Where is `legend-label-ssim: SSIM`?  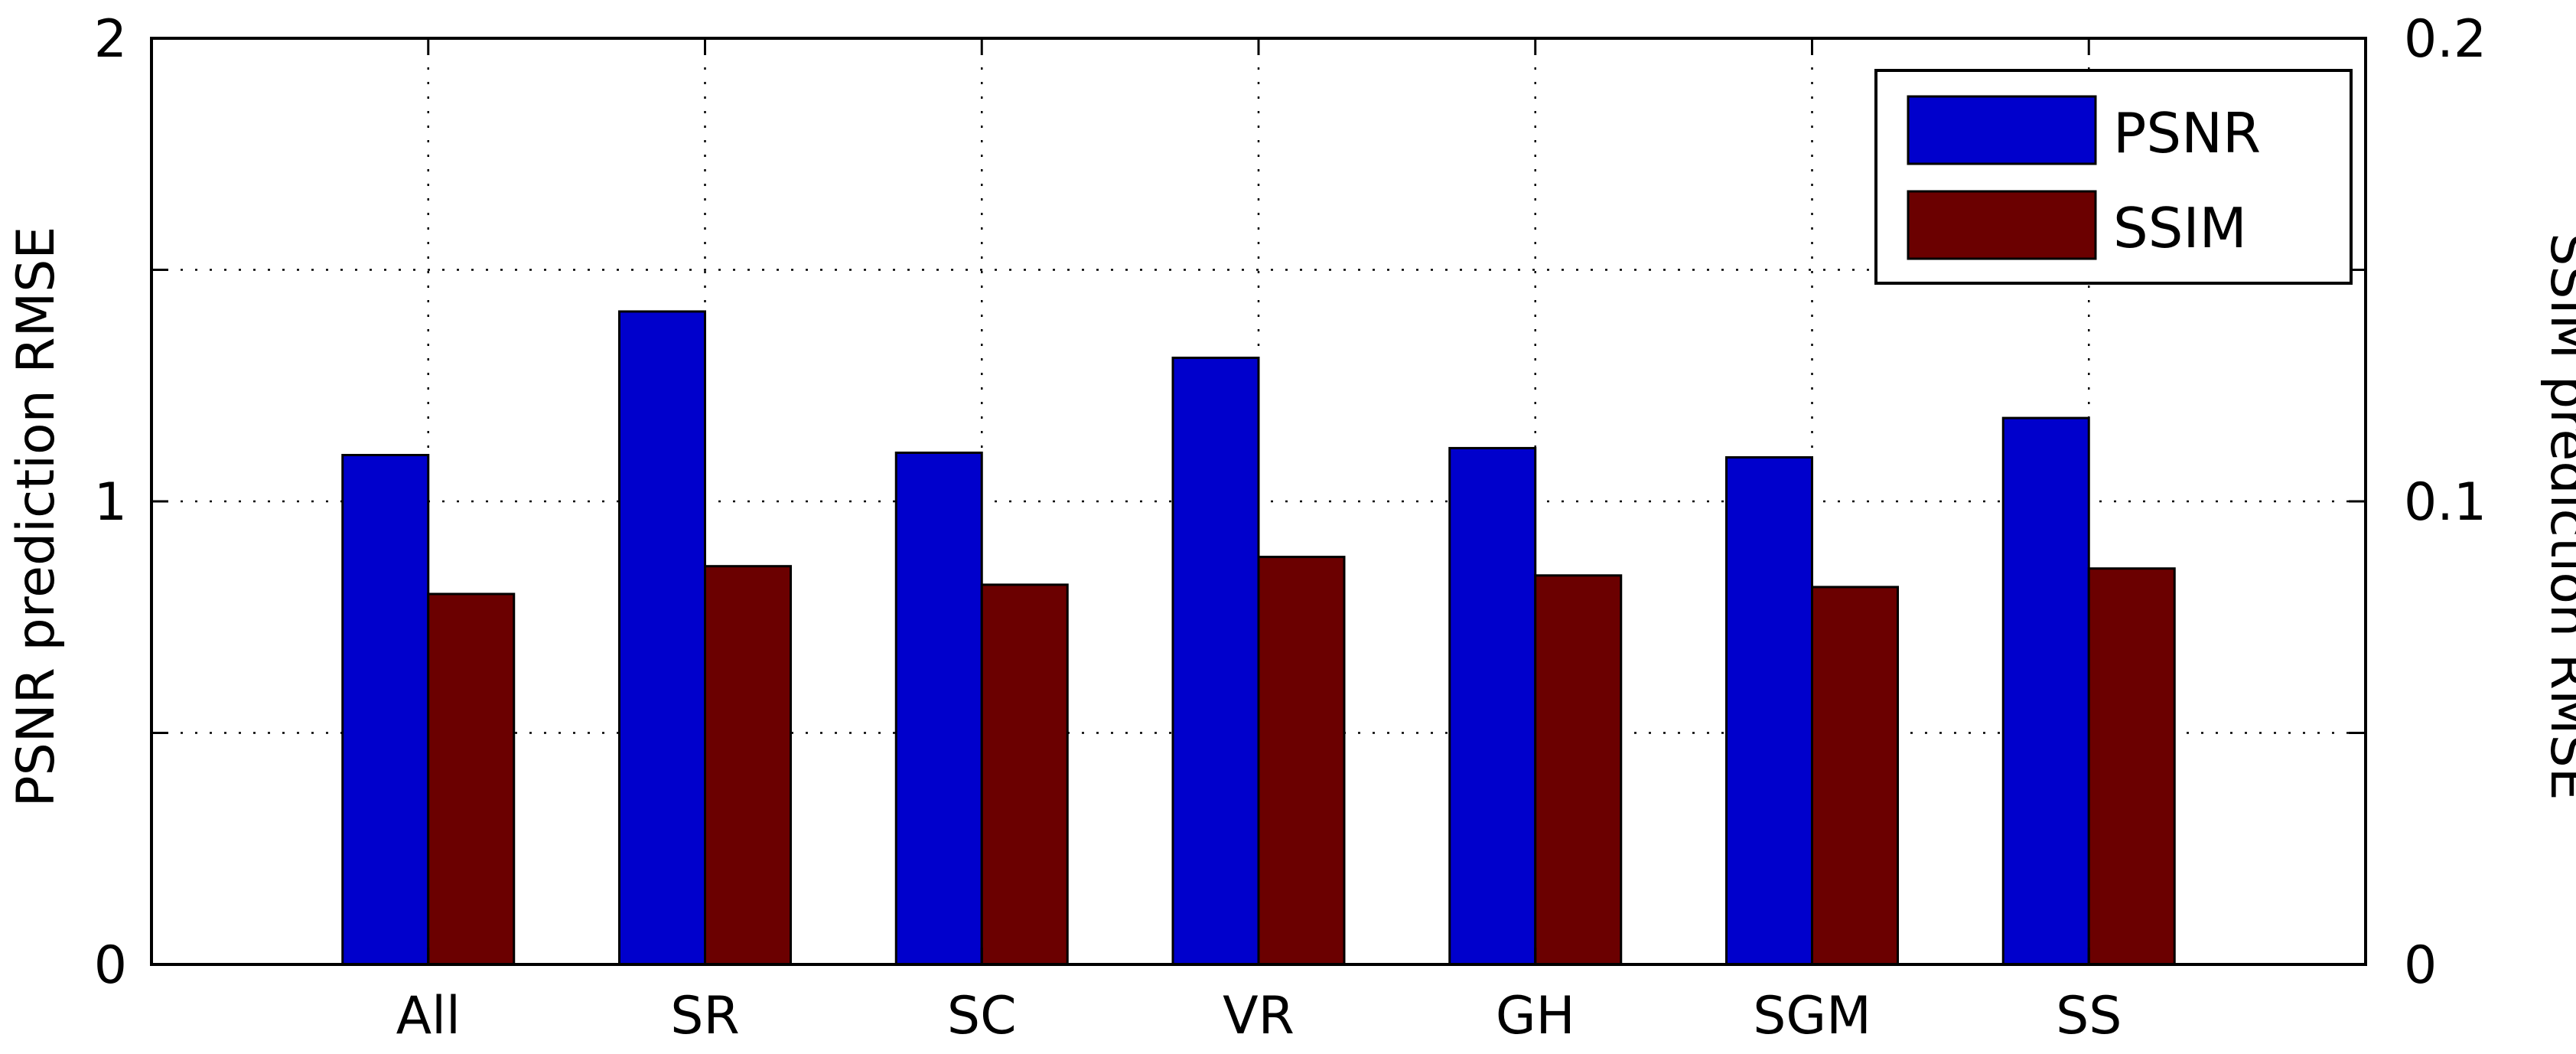 legend-label-ssim: SSIM is located at coordinates (2180, 228).